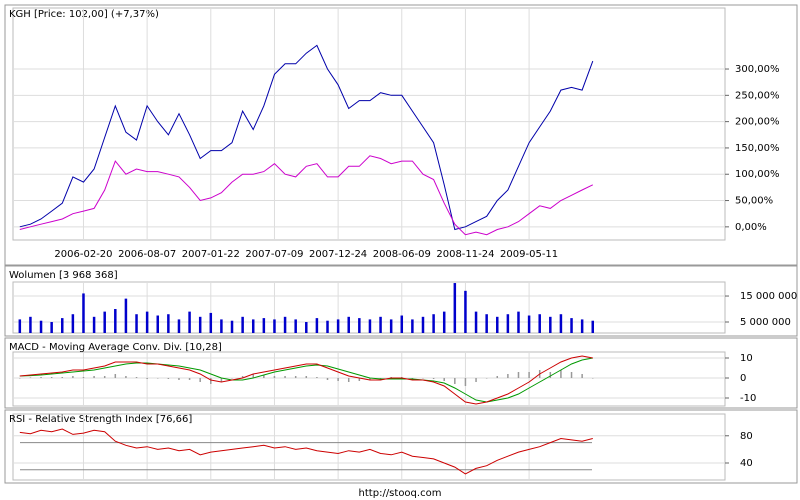 Image resolution: width=800 pixels, height=500 pixels. What do you see at coordinates (765, 322) in the screenshot?
I see `y-tick-label: 5 000 000` at bounding box center [765, 322].